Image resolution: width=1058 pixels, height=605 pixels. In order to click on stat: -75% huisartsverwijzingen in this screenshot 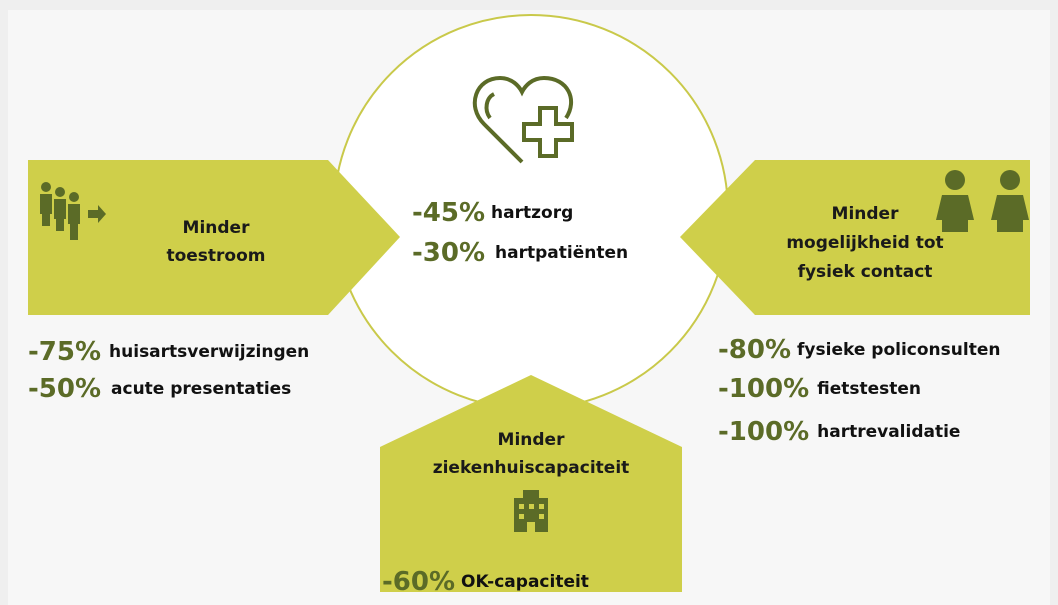, I will do `click(168, 352)`.